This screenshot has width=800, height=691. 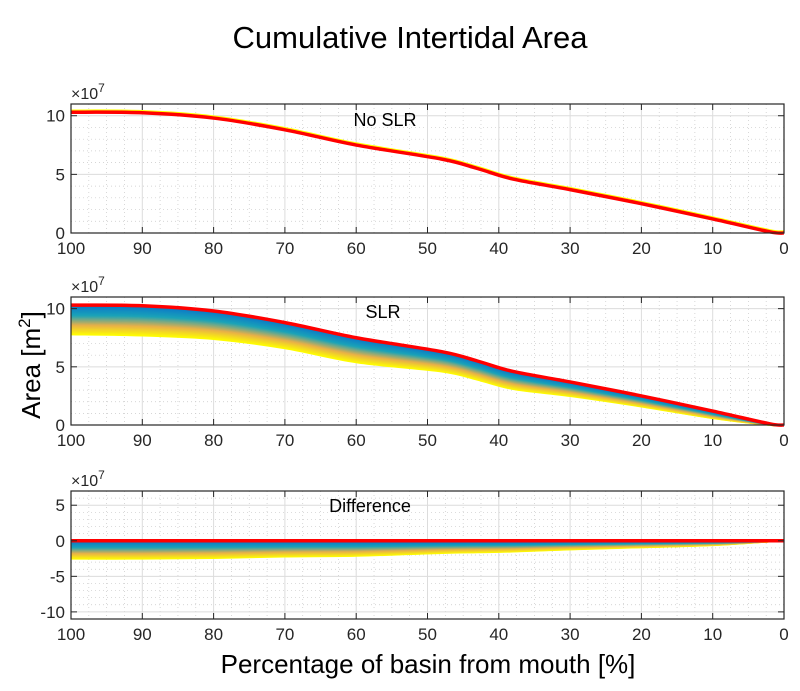 I want to click on x-axis-label: Percentage of basin from mouth [%], so click(x=428, y=664).